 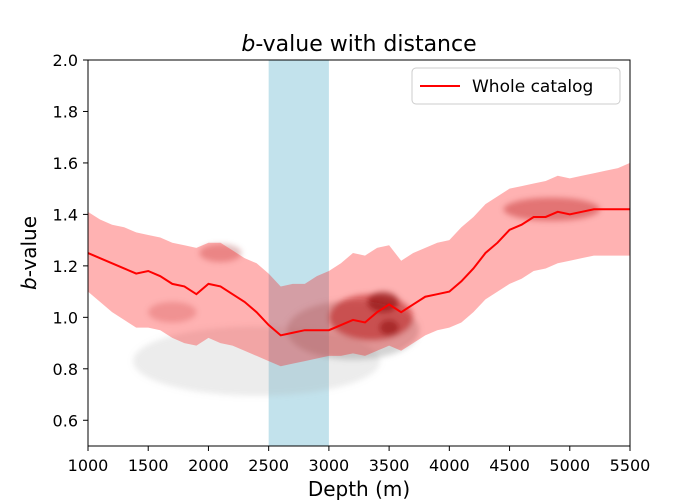 I want to click on x-tick-label: 2500, so click(x=268, y=465).